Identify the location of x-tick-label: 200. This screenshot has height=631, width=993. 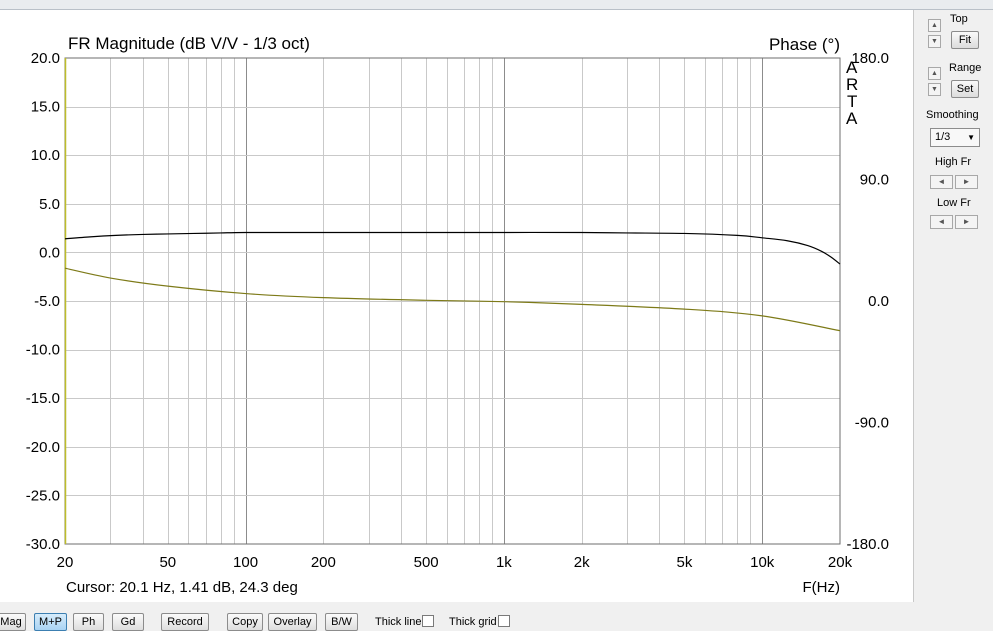
(323, 562).